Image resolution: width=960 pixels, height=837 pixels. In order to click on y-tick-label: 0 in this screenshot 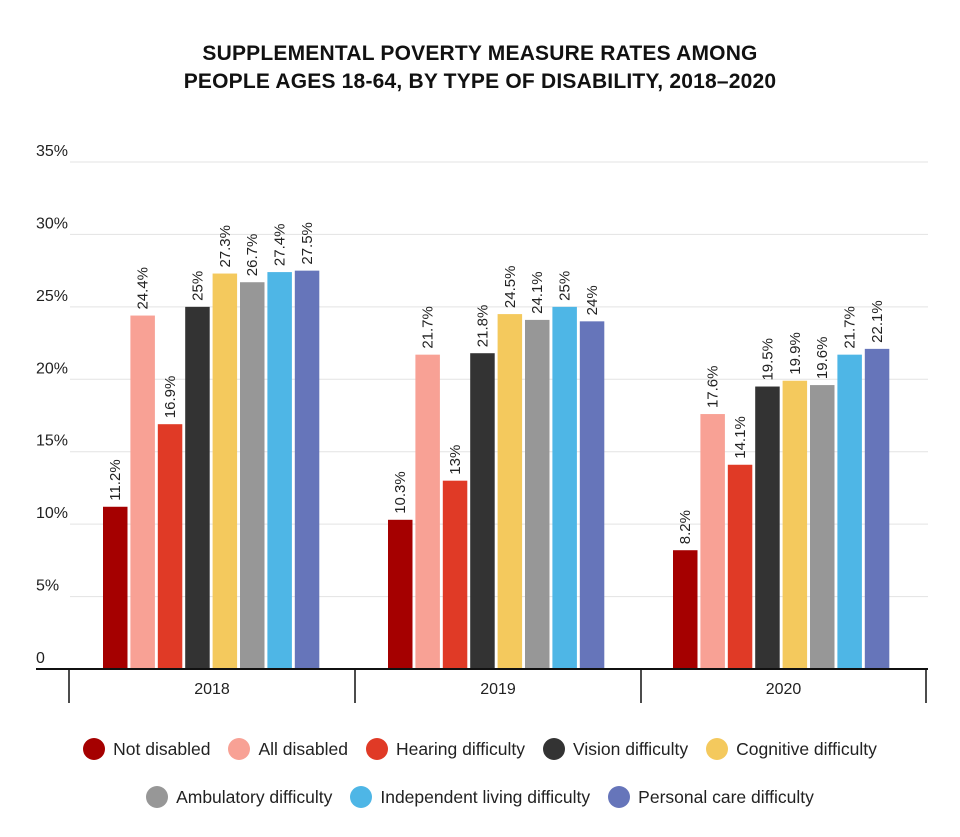, I will do `click(40, 658)`.